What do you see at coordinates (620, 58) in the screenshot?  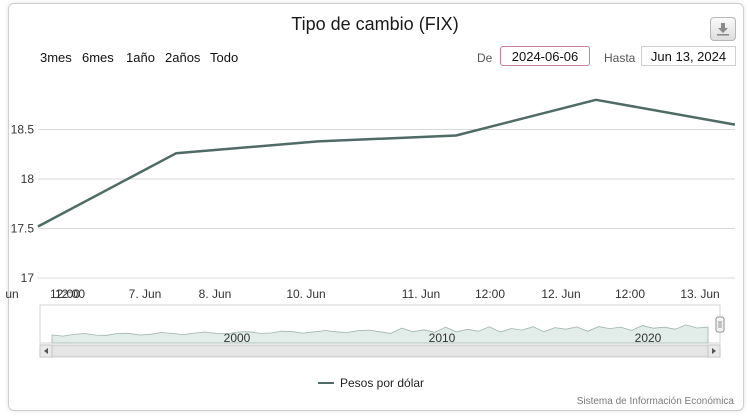 I see `date-to-label: Hasta` at bounding box center [620, 58].